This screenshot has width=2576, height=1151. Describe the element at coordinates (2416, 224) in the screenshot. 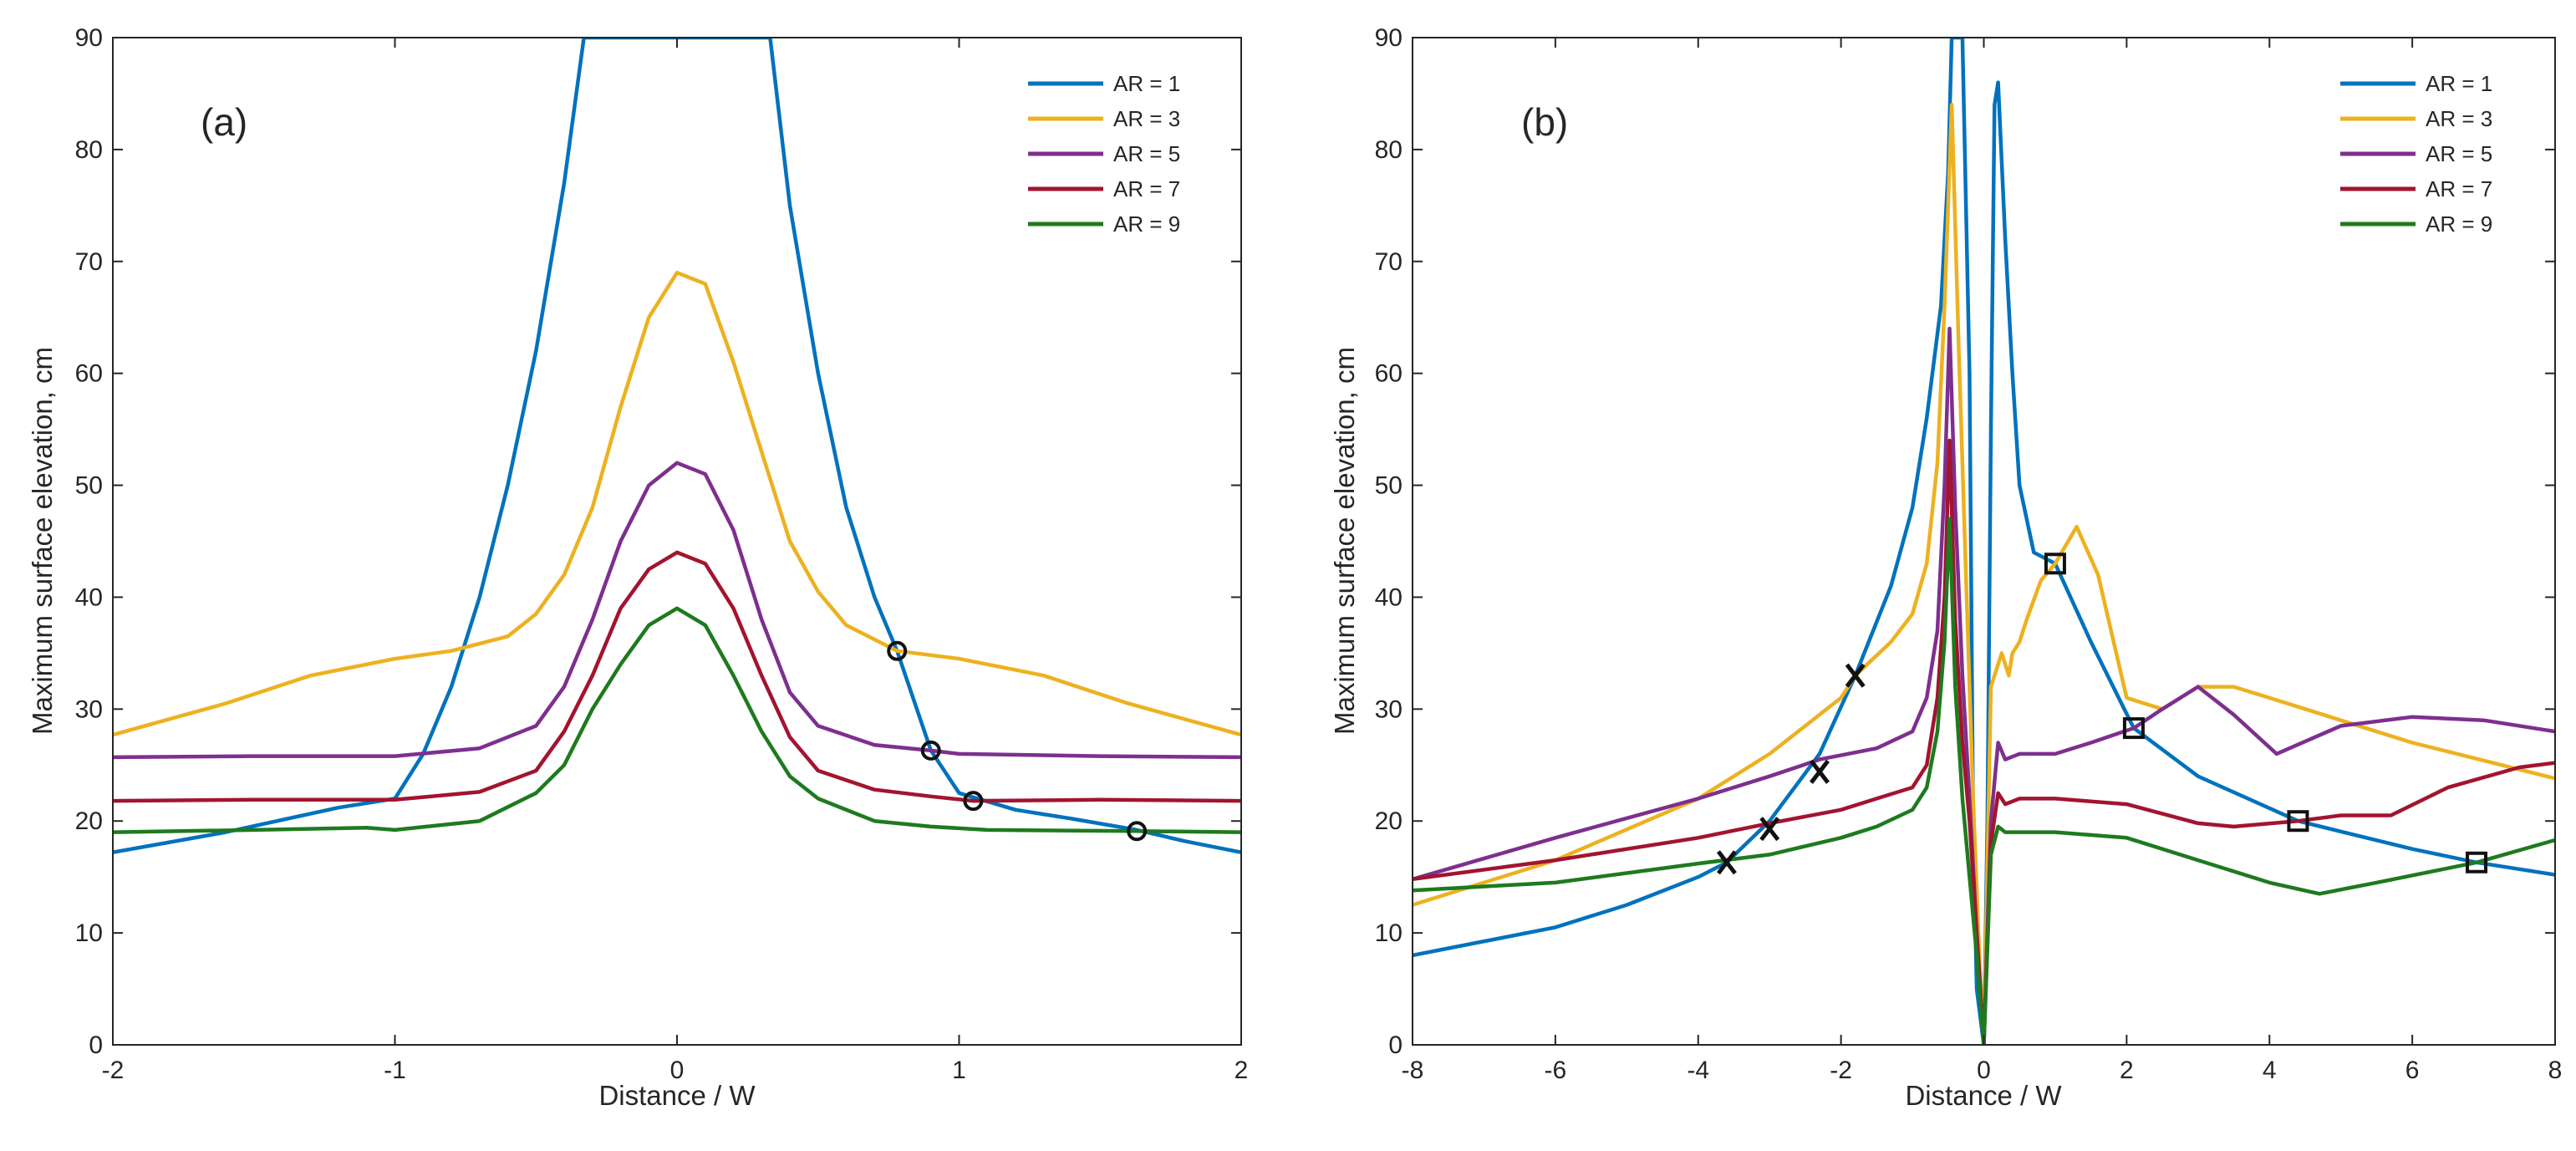

I see `panel-b-legend-entry-ar-9: AR = 9` at that location.